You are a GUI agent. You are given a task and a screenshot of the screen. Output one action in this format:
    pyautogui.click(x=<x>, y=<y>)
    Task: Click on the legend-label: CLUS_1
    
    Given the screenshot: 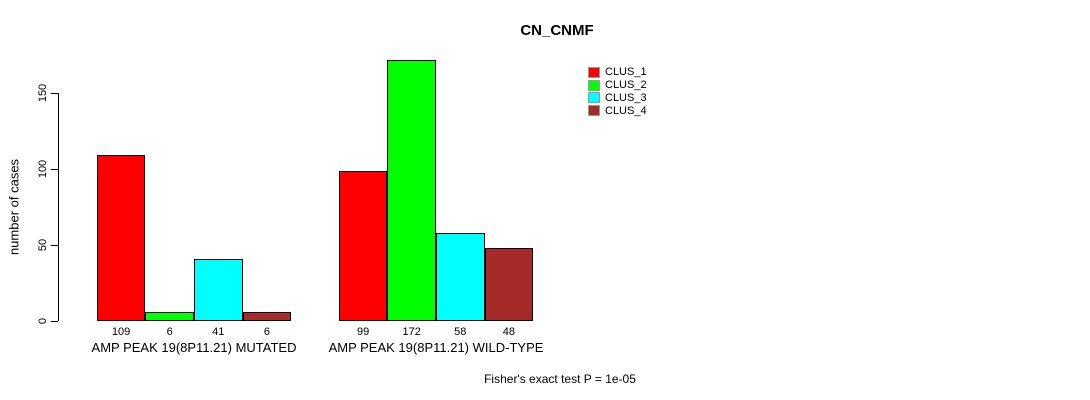 What is the action you would take?
    pyautogui.click(x=626, y=72)
    